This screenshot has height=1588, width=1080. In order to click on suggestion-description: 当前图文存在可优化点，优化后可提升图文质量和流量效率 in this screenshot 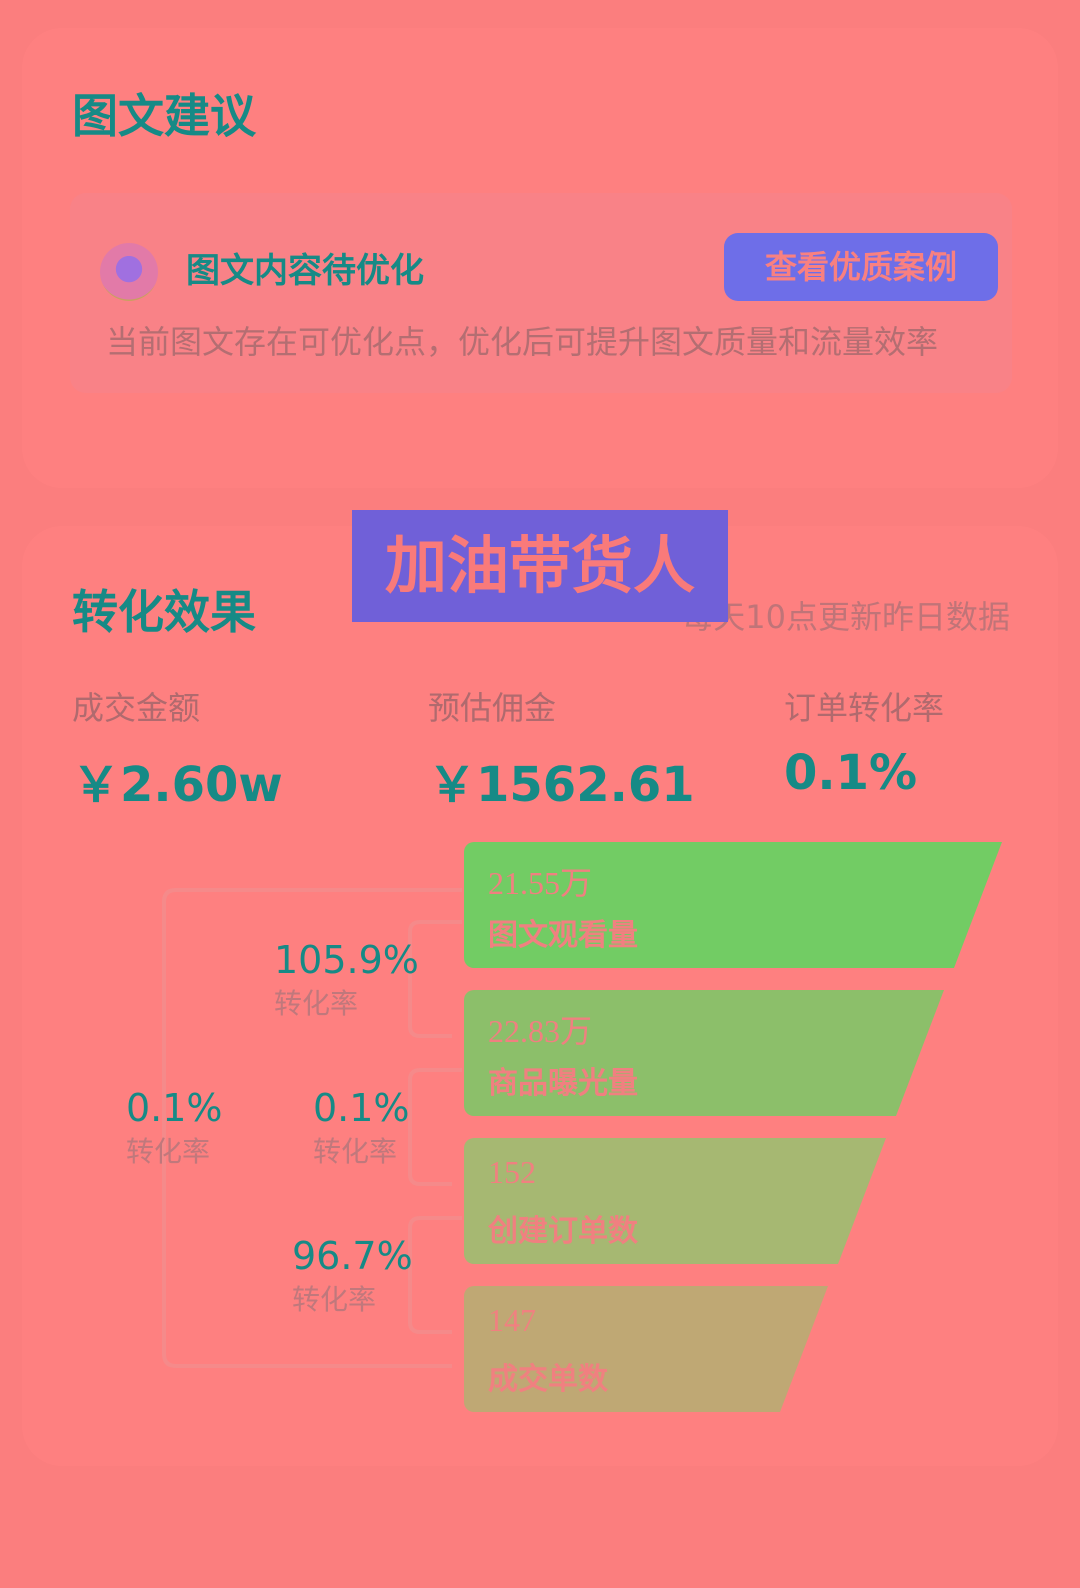, I will do `click(522, 342)`.